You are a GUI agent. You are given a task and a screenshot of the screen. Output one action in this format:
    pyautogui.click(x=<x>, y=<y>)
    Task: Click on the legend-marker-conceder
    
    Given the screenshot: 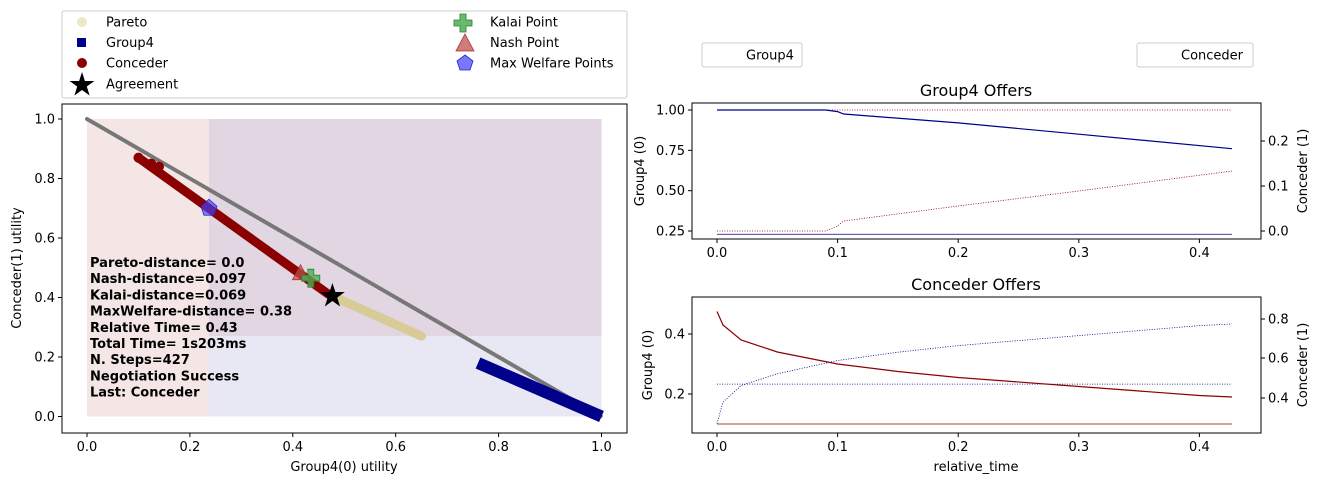 What is the action you would take?
    pyautogui.click(x=82, y=63)
    